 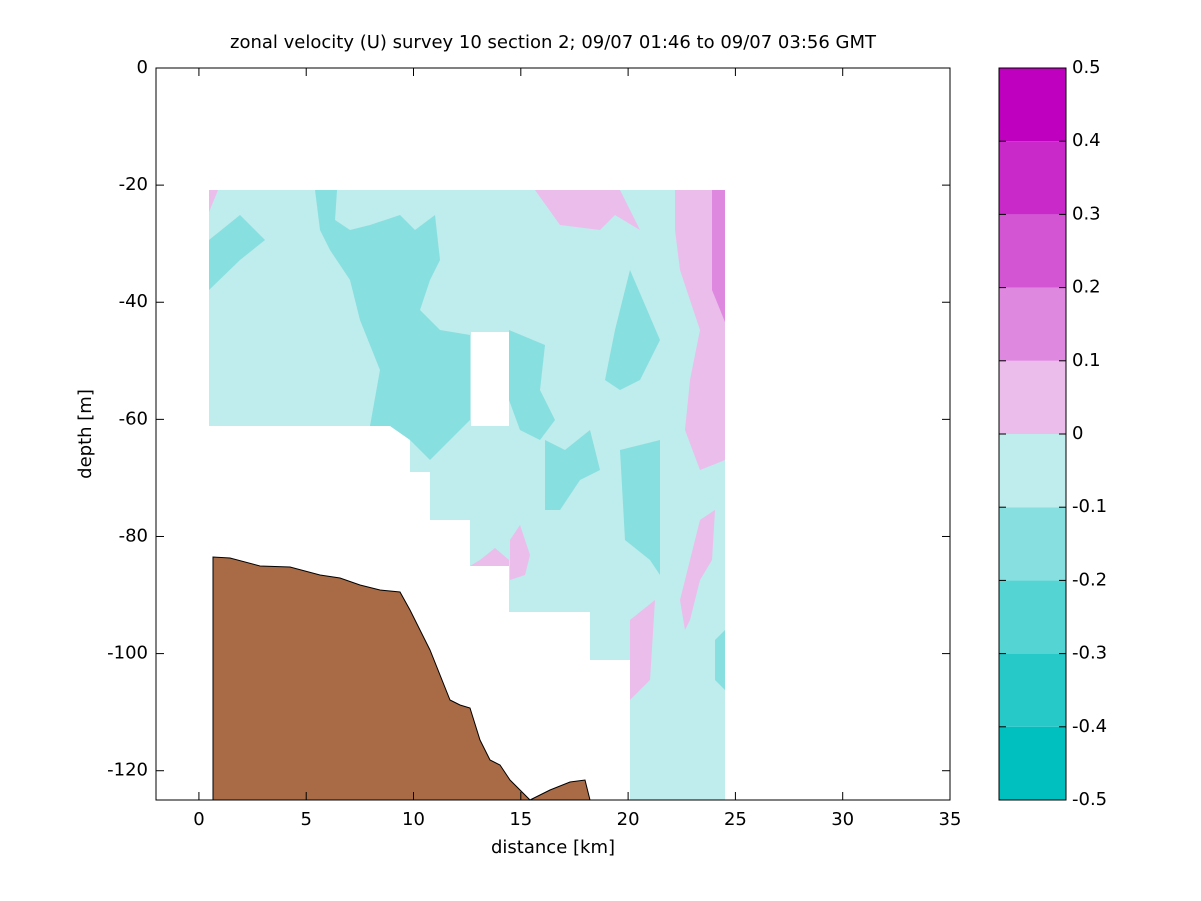 What do you see at coordinates (553, 847) in the screenshot?
I see `x-axis-label: distance [km]` at bounding box center [553, 847].